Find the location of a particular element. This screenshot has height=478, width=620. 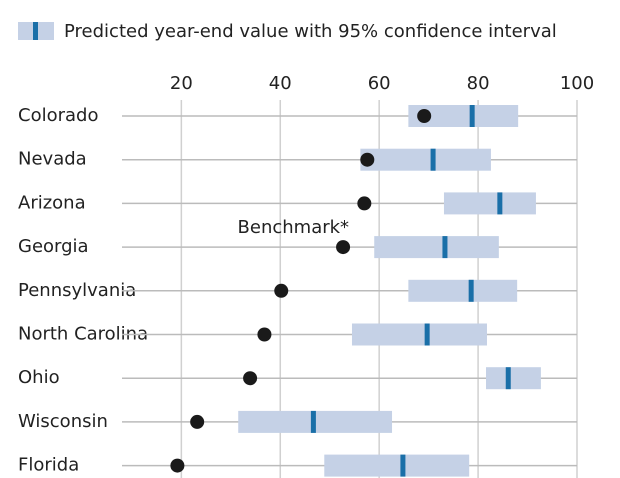

y-tick-label: Colorado is located at coordinates (58, 115).